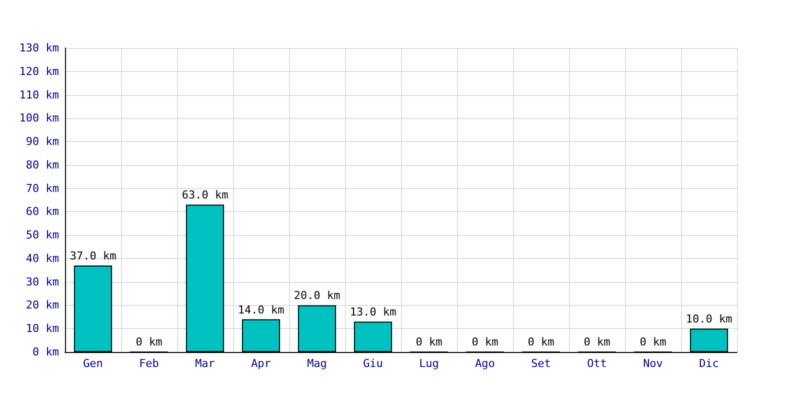 This screenshot has height=400, width=800. Describe the element at coordinates (373, 363) in the screenshot. I see `x-tick-label: Giu` at that location.